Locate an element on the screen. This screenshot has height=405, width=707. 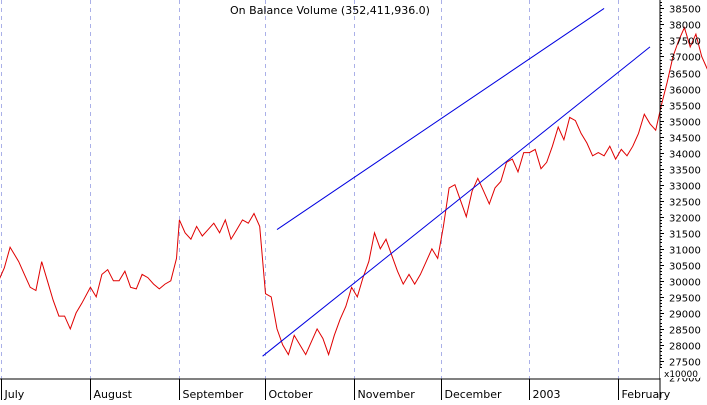
y-tick-label: 35000 is located at coordinates (685, 123).